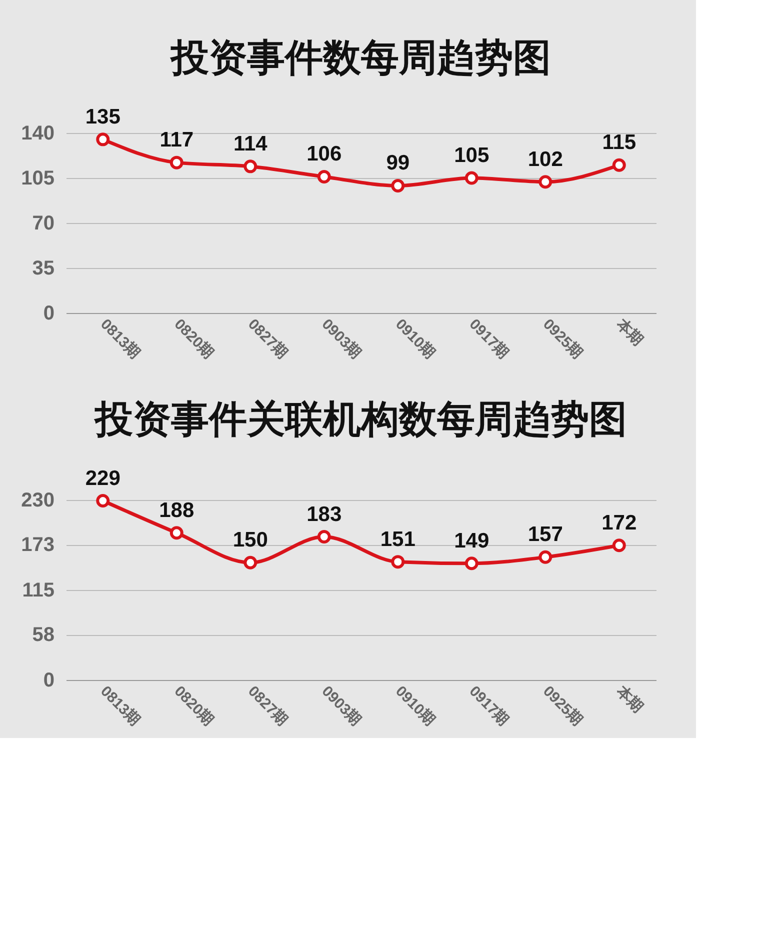 This screenshot has width=765, height=928. I want to click on data-label: 106, so click(324, 154).